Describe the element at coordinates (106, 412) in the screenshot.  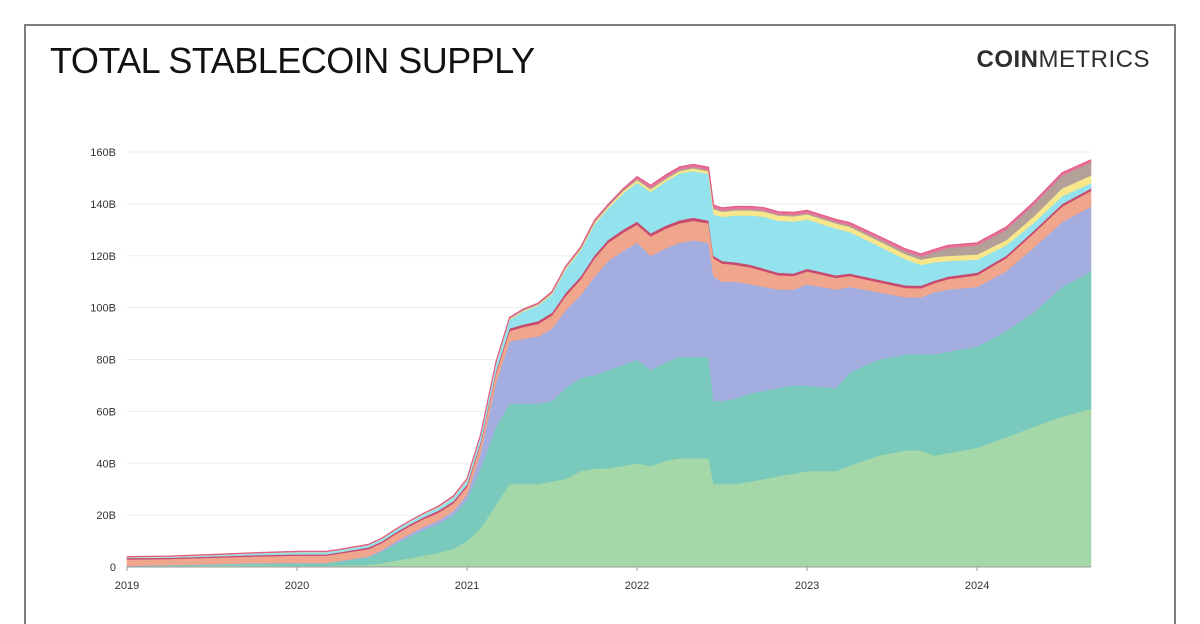
I see `y-tick-label: 60B` at that location.